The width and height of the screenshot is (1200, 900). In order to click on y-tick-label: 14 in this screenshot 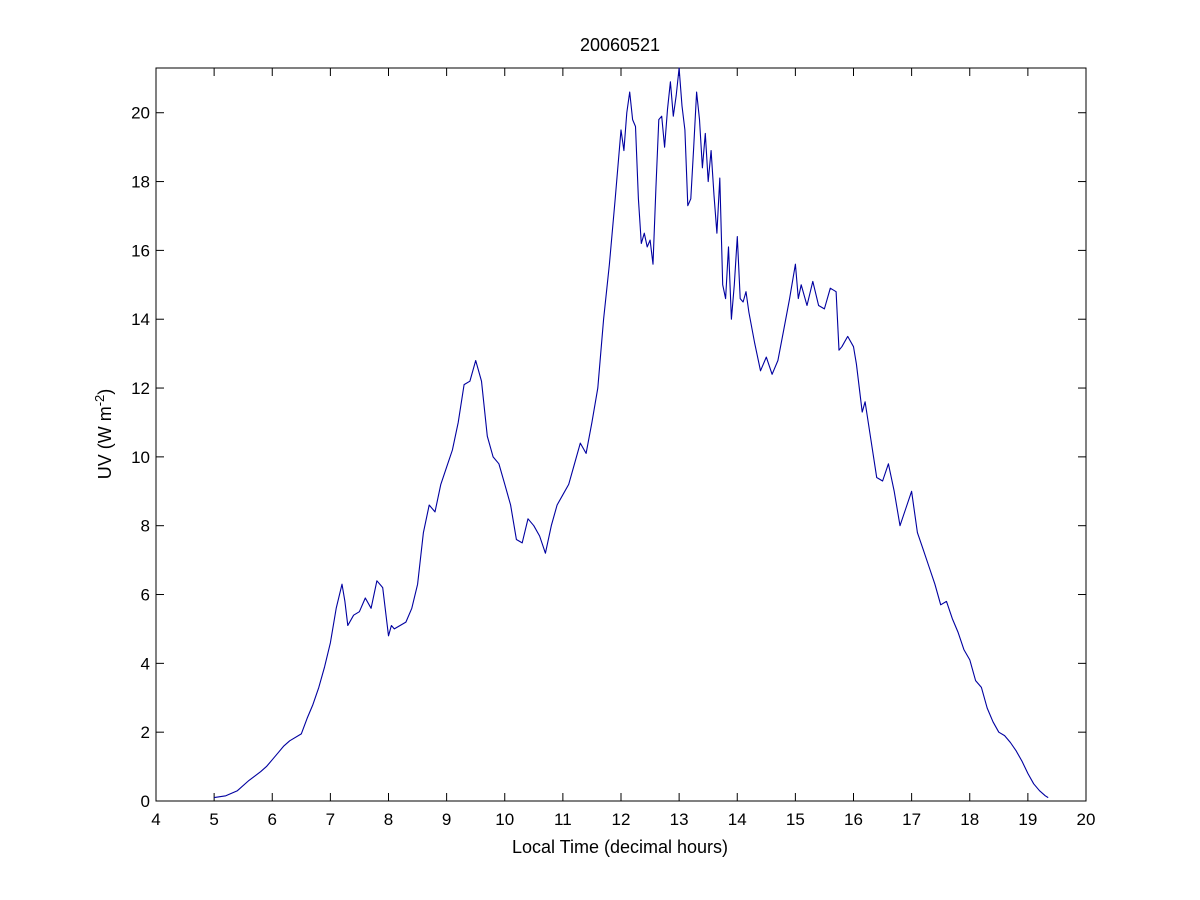, I will do `click(140, 319)`.